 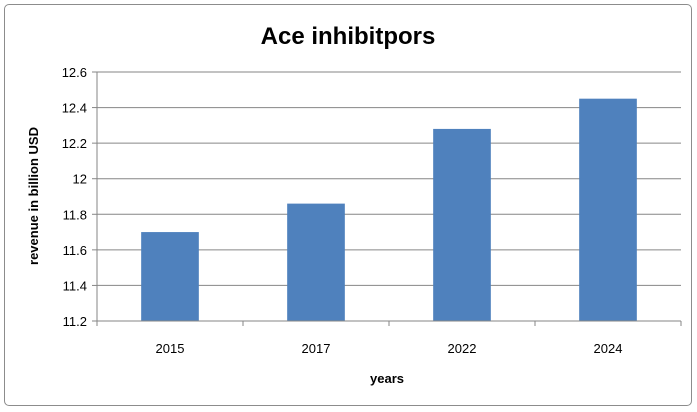 What do you see at coordinates (389, 338) in the screenshot?
I see `x-tick-labels: 2015 2017 2022 2024` at bounding box center [389, 338].